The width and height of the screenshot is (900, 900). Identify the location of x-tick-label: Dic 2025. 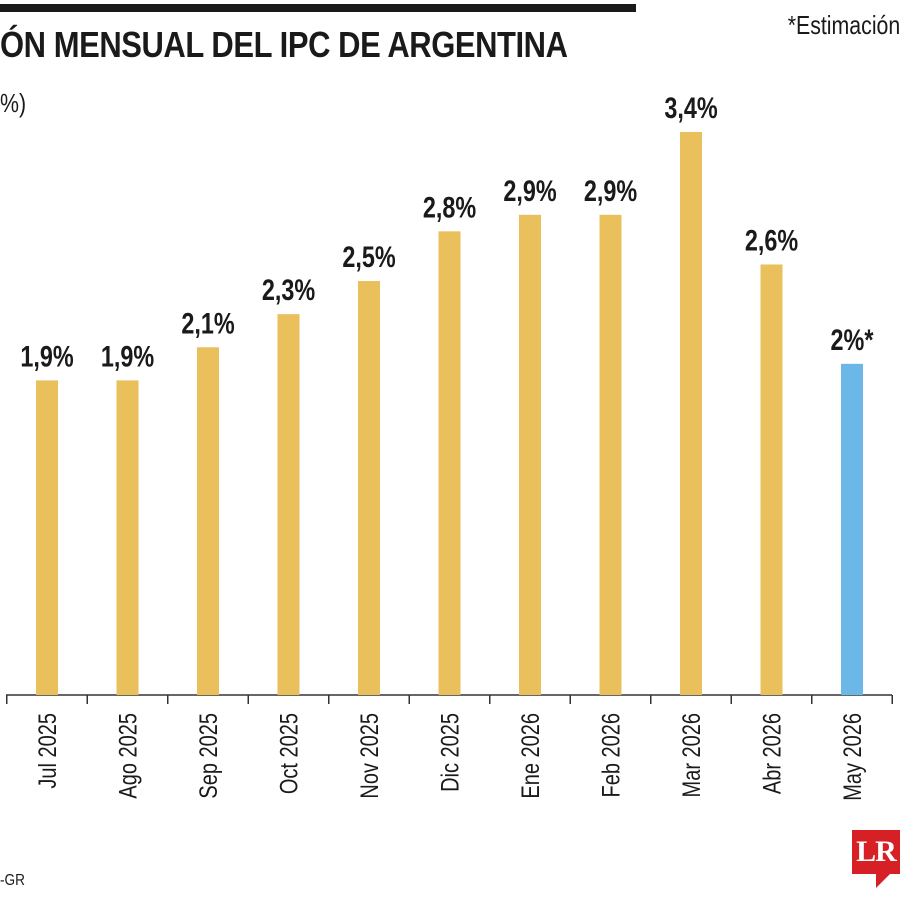
(450, 752).